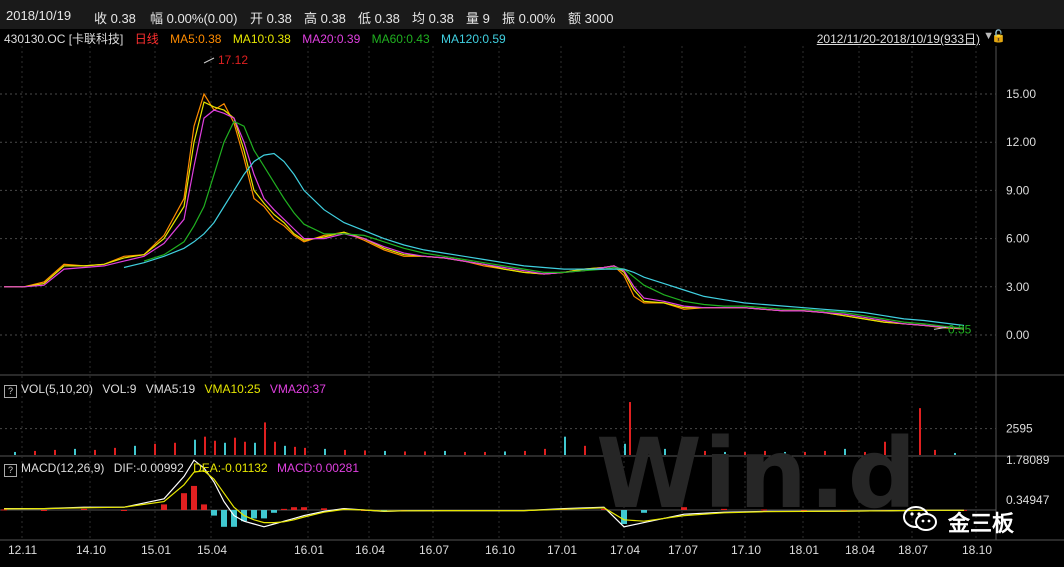 The width and height of the screenshot is (1064, 567). Describe the element at coordinates (1028, 460) in the screenshot. I see `macd-tick-label: 1.78089` at that location.